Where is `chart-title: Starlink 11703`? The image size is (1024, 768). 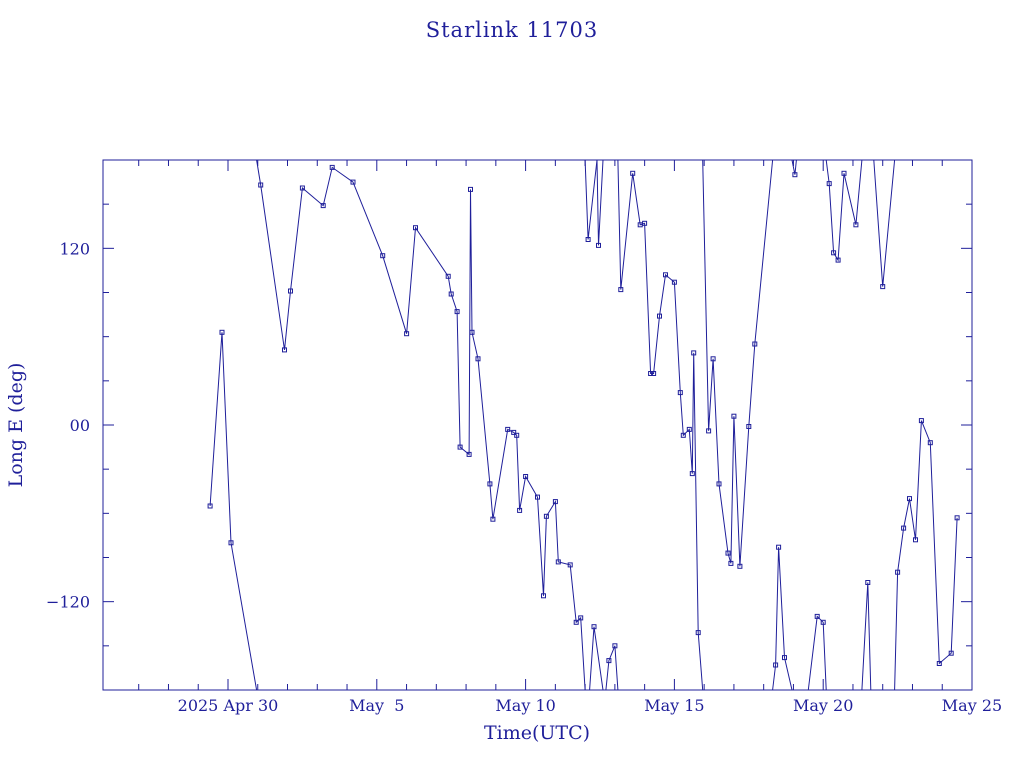 chart-title: Starlink 11703 is located at coordinates (512, 30).